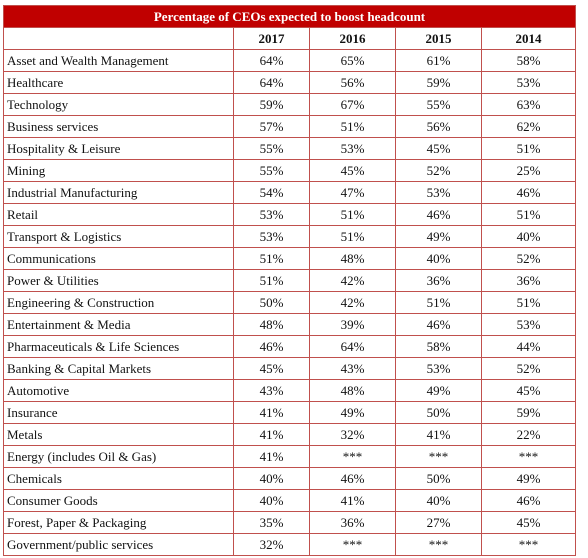 Image resolution: width=588 pixels, height=558 pixels. What do you see at coordinates (118, 368) in the screenshot?
I see `sector-name: Banking & Capital Markets` at bounding box center [118, 368].